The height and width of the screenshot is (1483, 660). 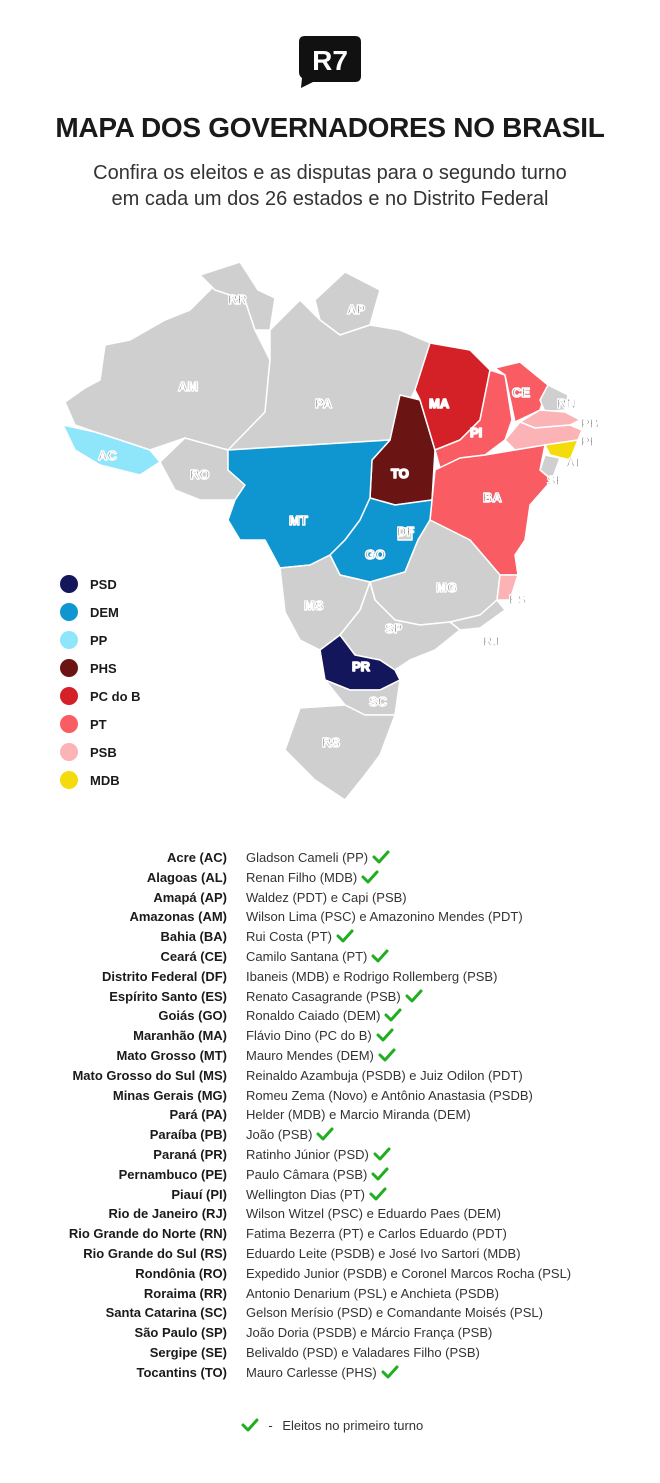 I want to click on governor-candidates: Renato Casagrande (PSB), so click(x=334, y=997).